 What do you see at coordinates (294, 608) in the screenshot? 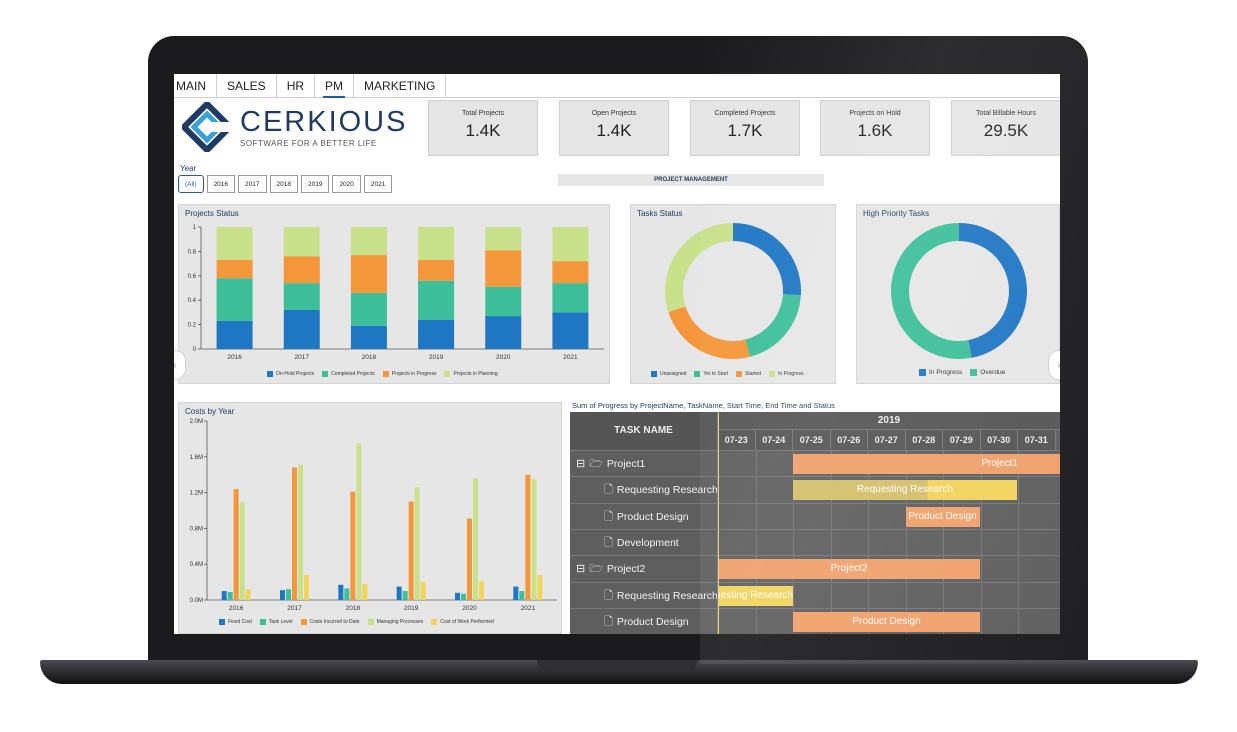
I see `x-tick-label: 2017` at bounding box center [294, 608].